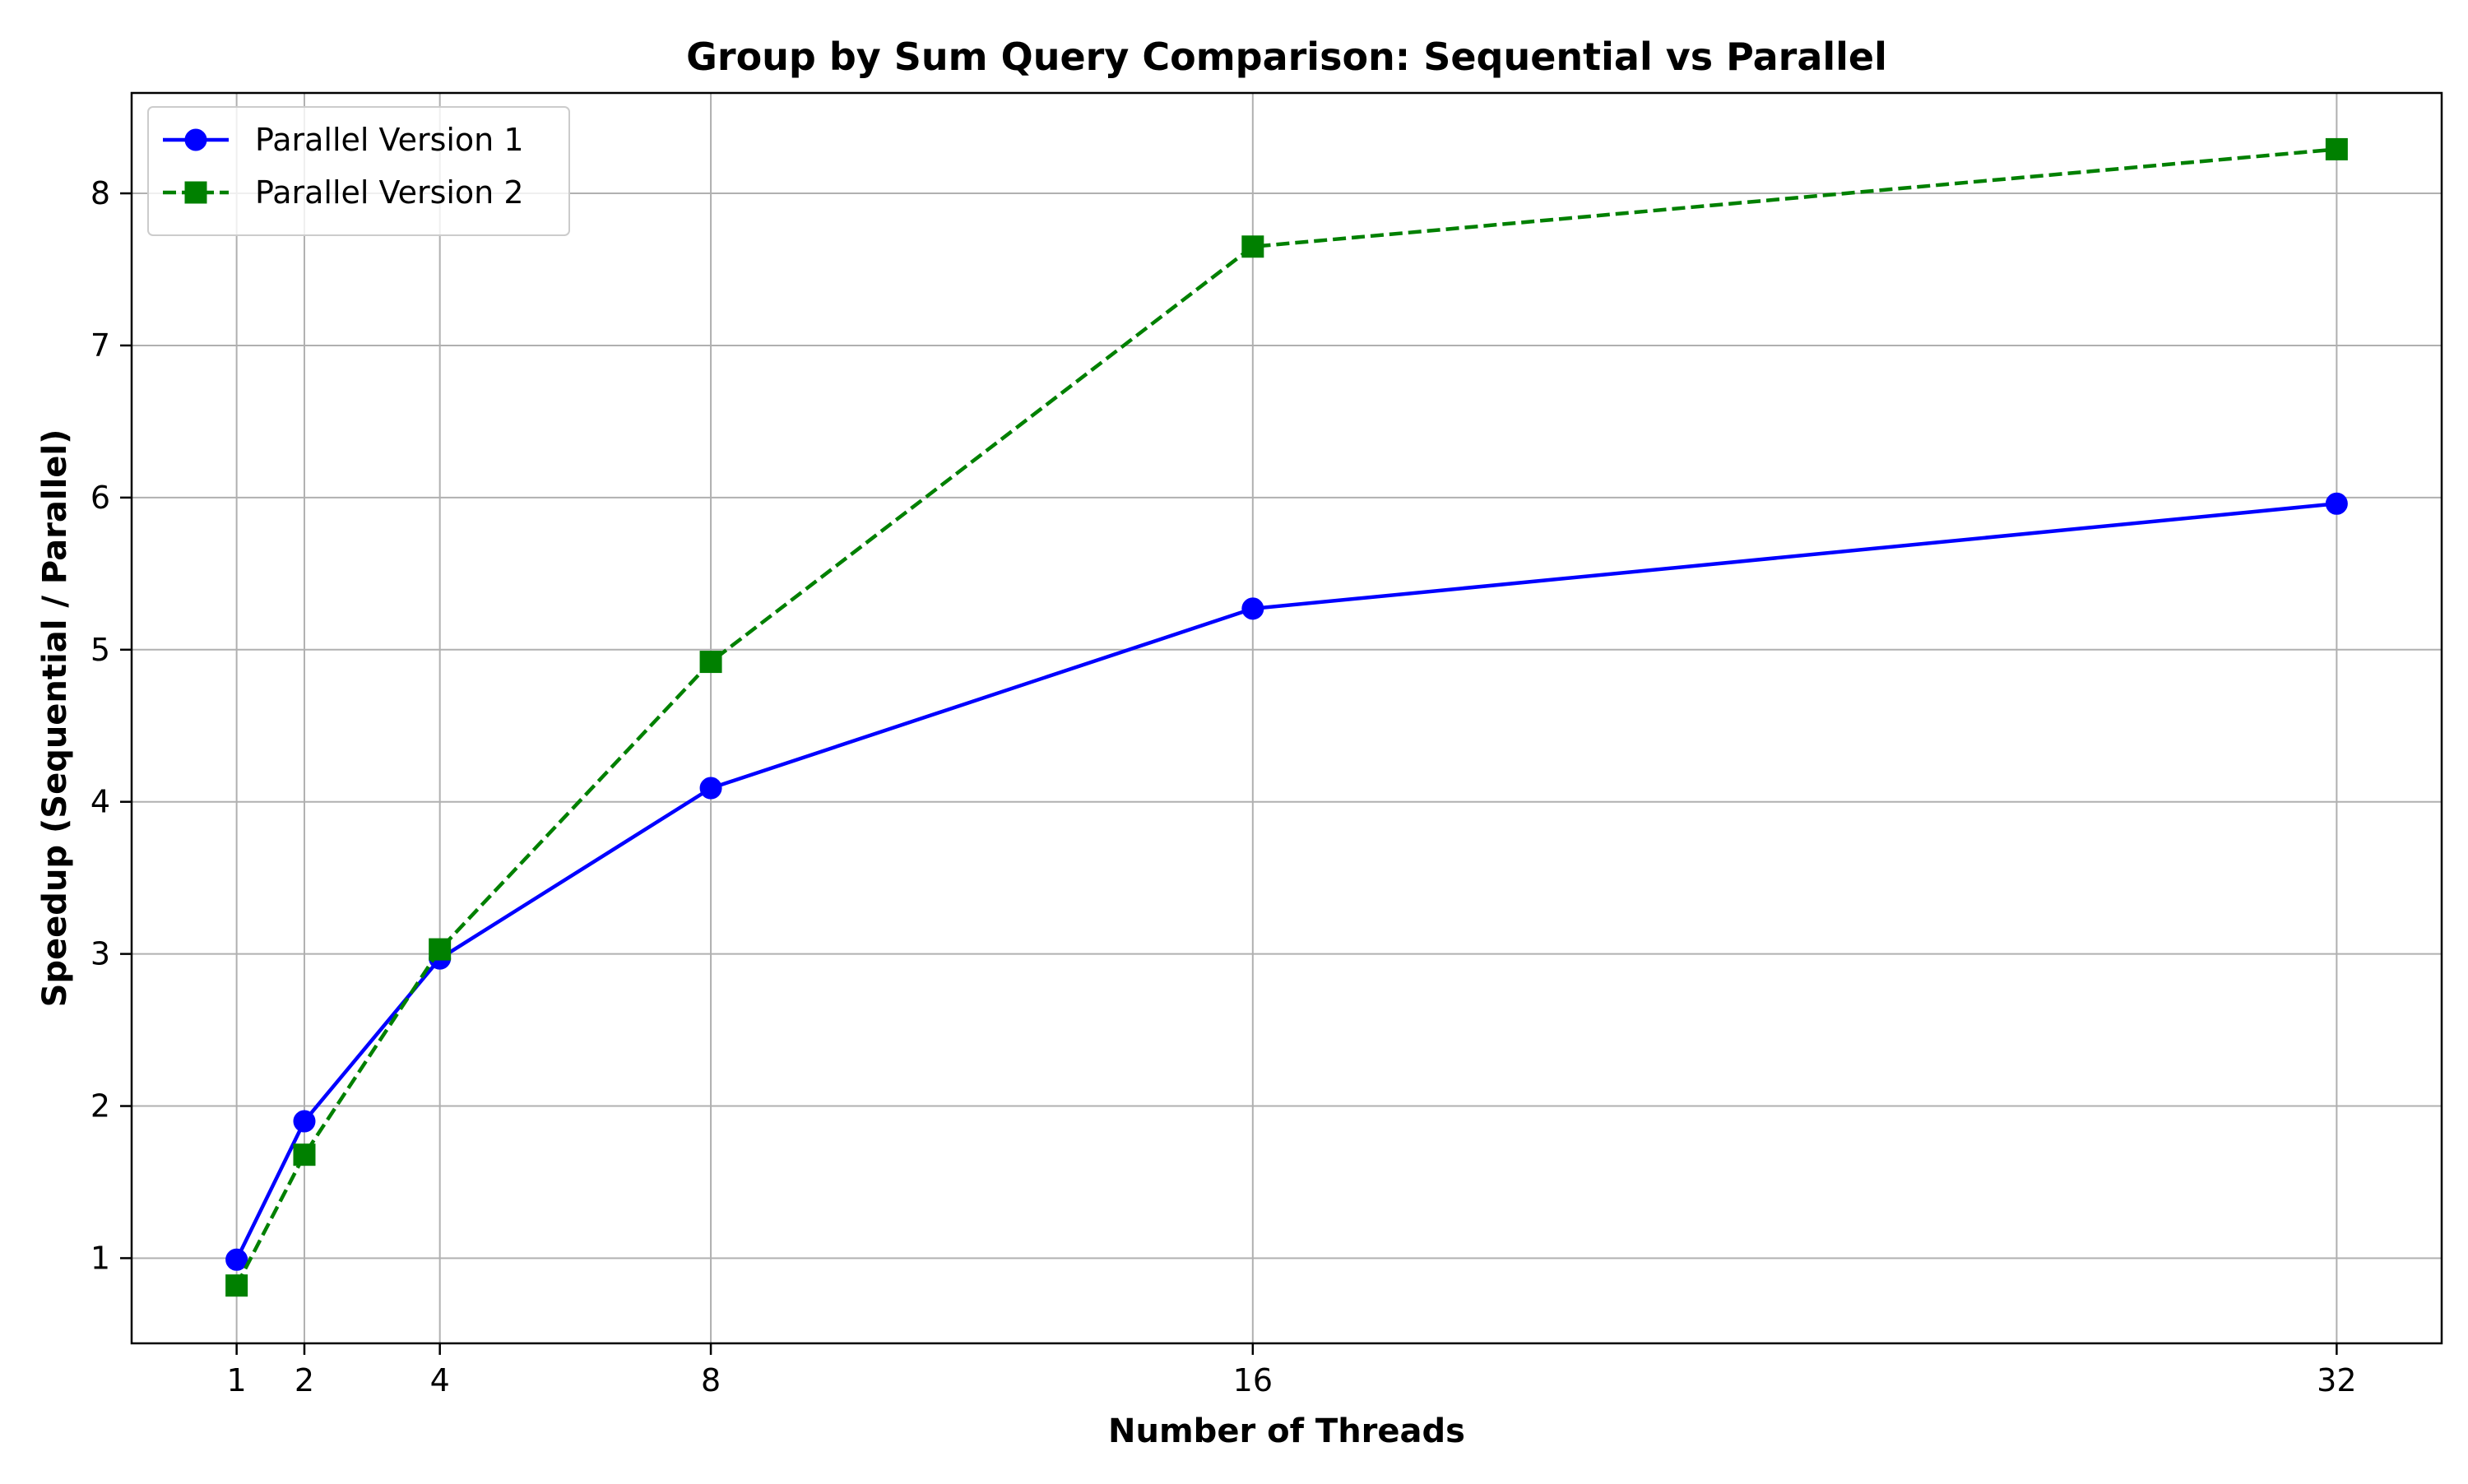 The height and width of the screenshot is (1484, 2468). What do you see at coordinates (100, 650) in the screenshot?
I see `y-tick-label: 5` at bounding box center [100, 650].